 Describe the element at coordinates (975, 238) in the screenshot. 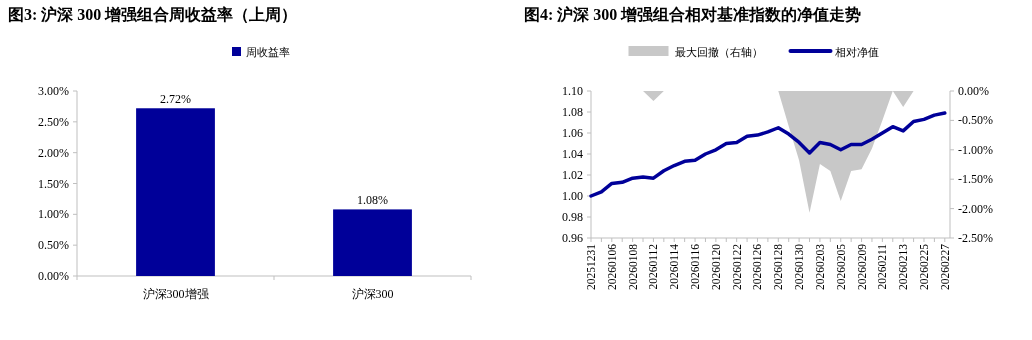

I see `y2-tick-label: -2.50%` at that location.